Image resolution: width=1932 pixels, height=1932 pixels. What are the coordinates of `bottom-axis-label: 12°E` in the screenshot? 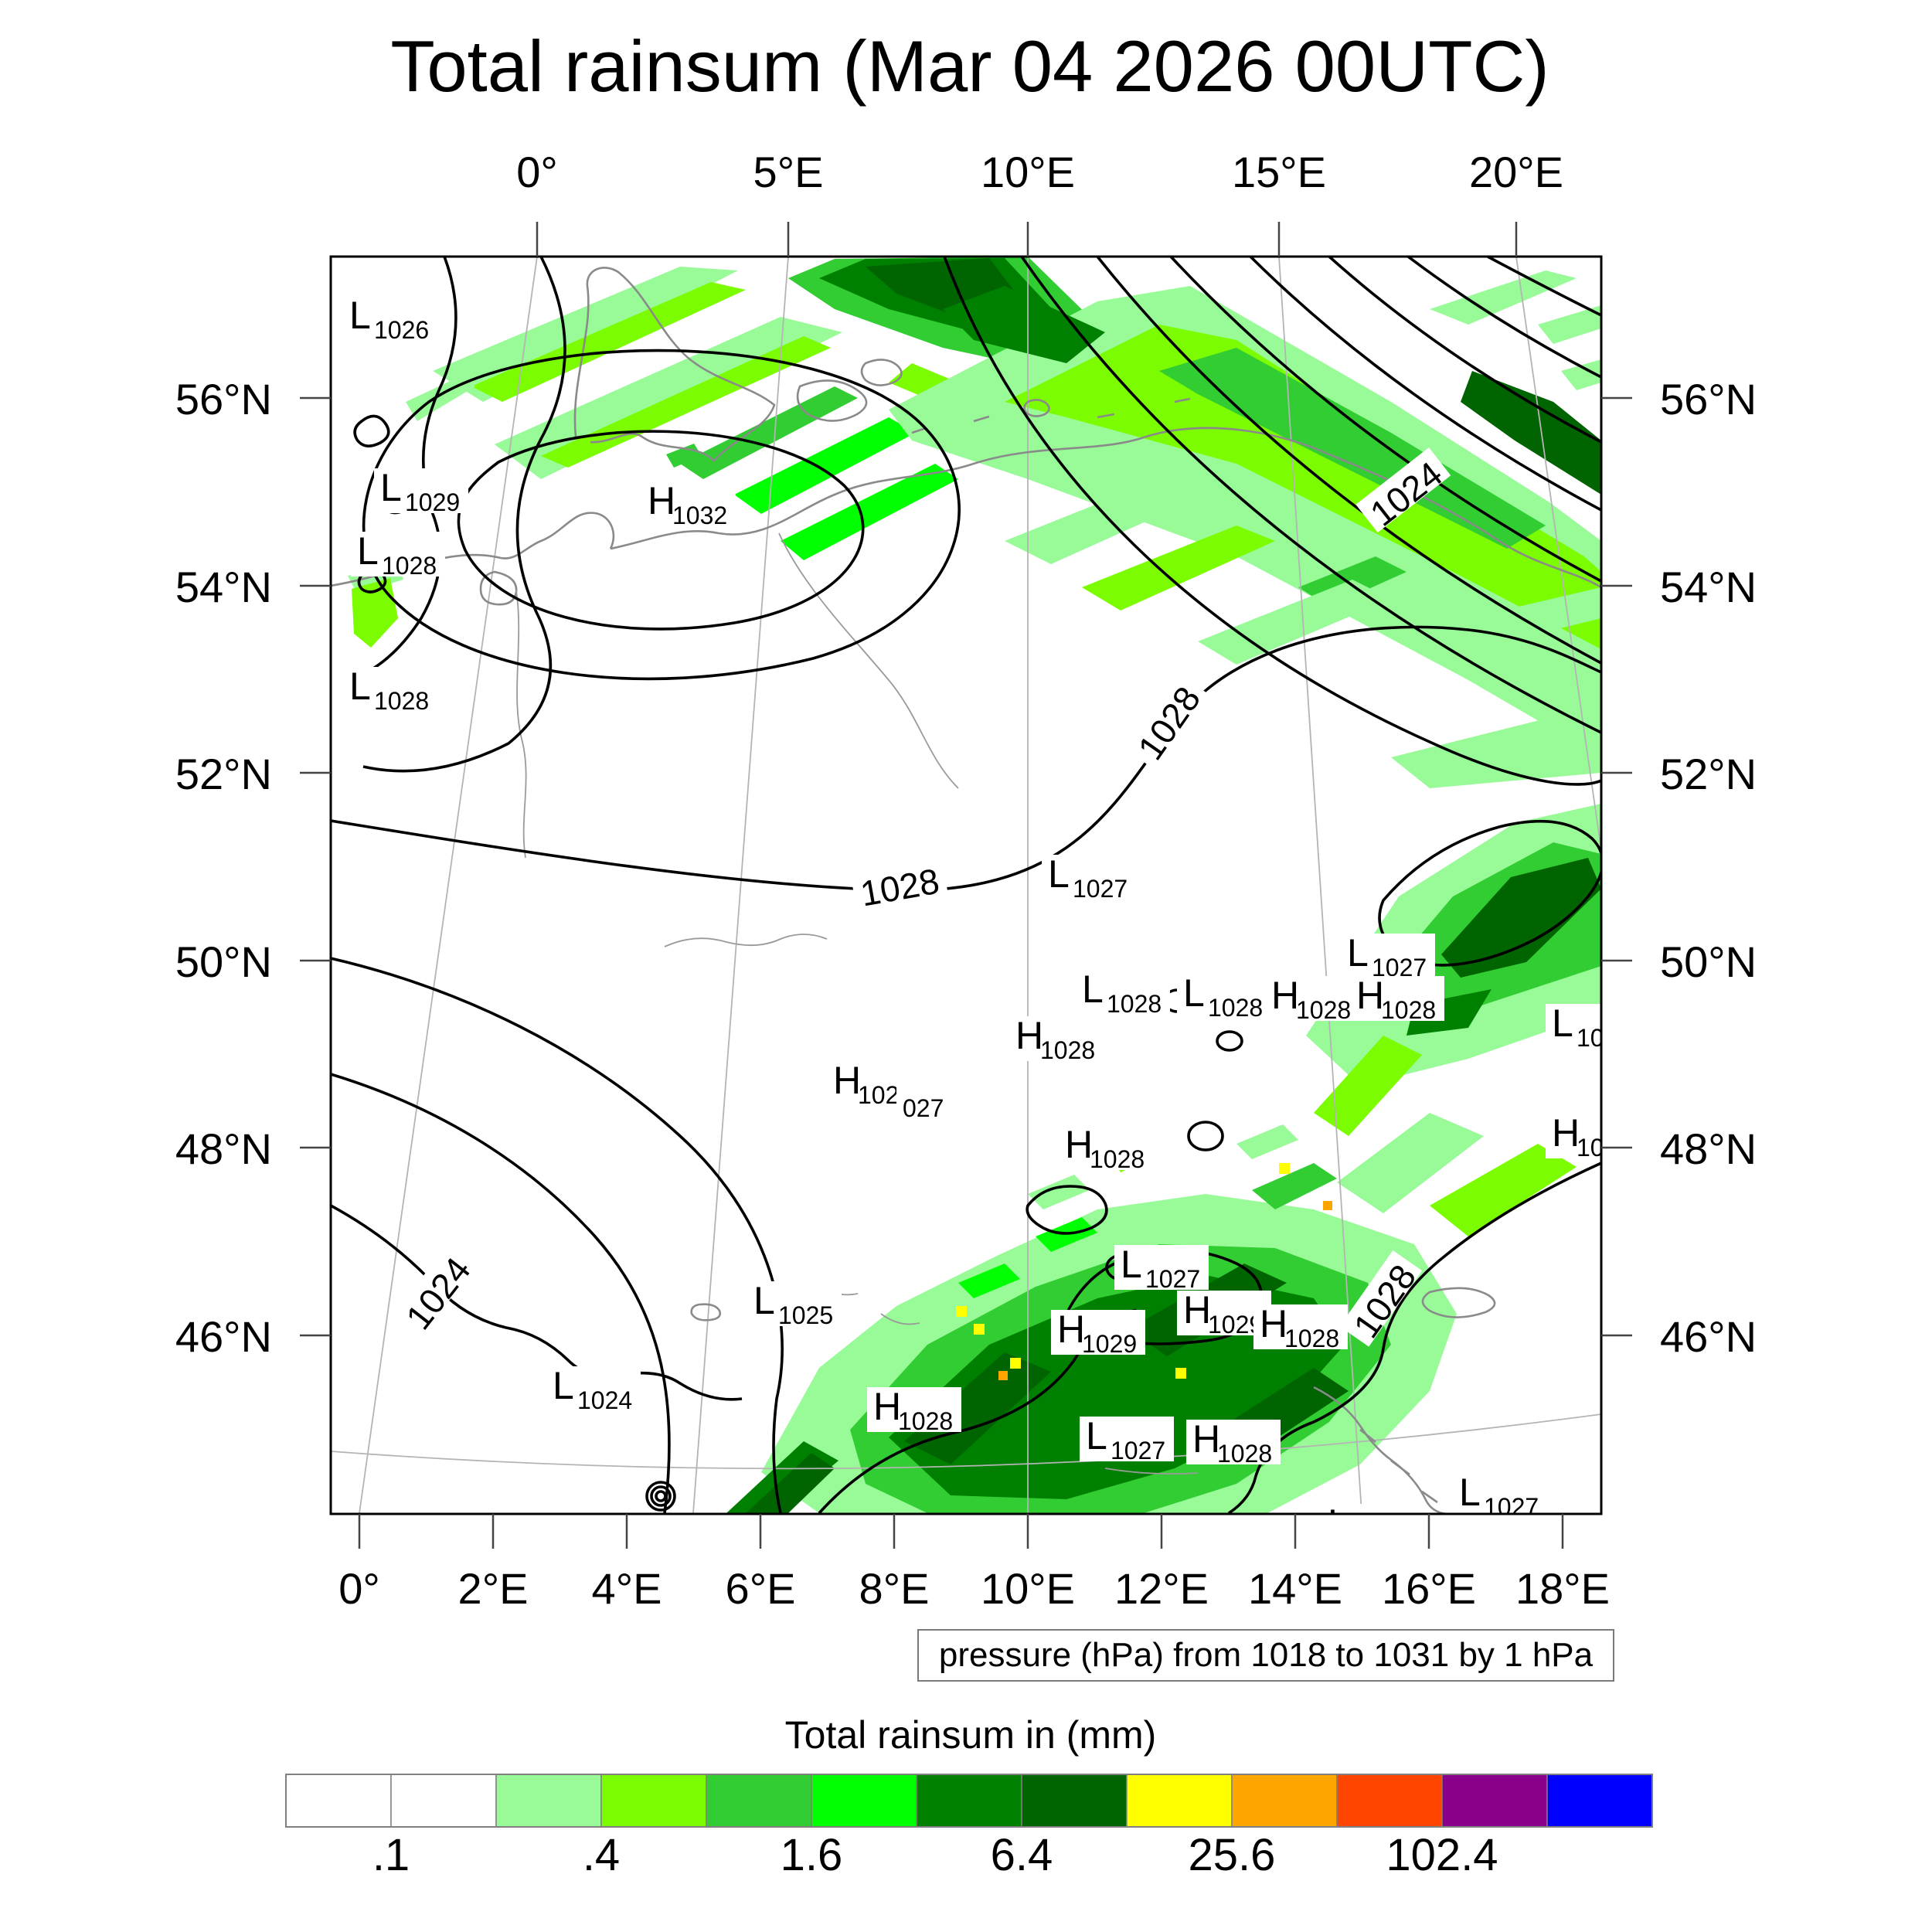 It's located at (1162, 1588).